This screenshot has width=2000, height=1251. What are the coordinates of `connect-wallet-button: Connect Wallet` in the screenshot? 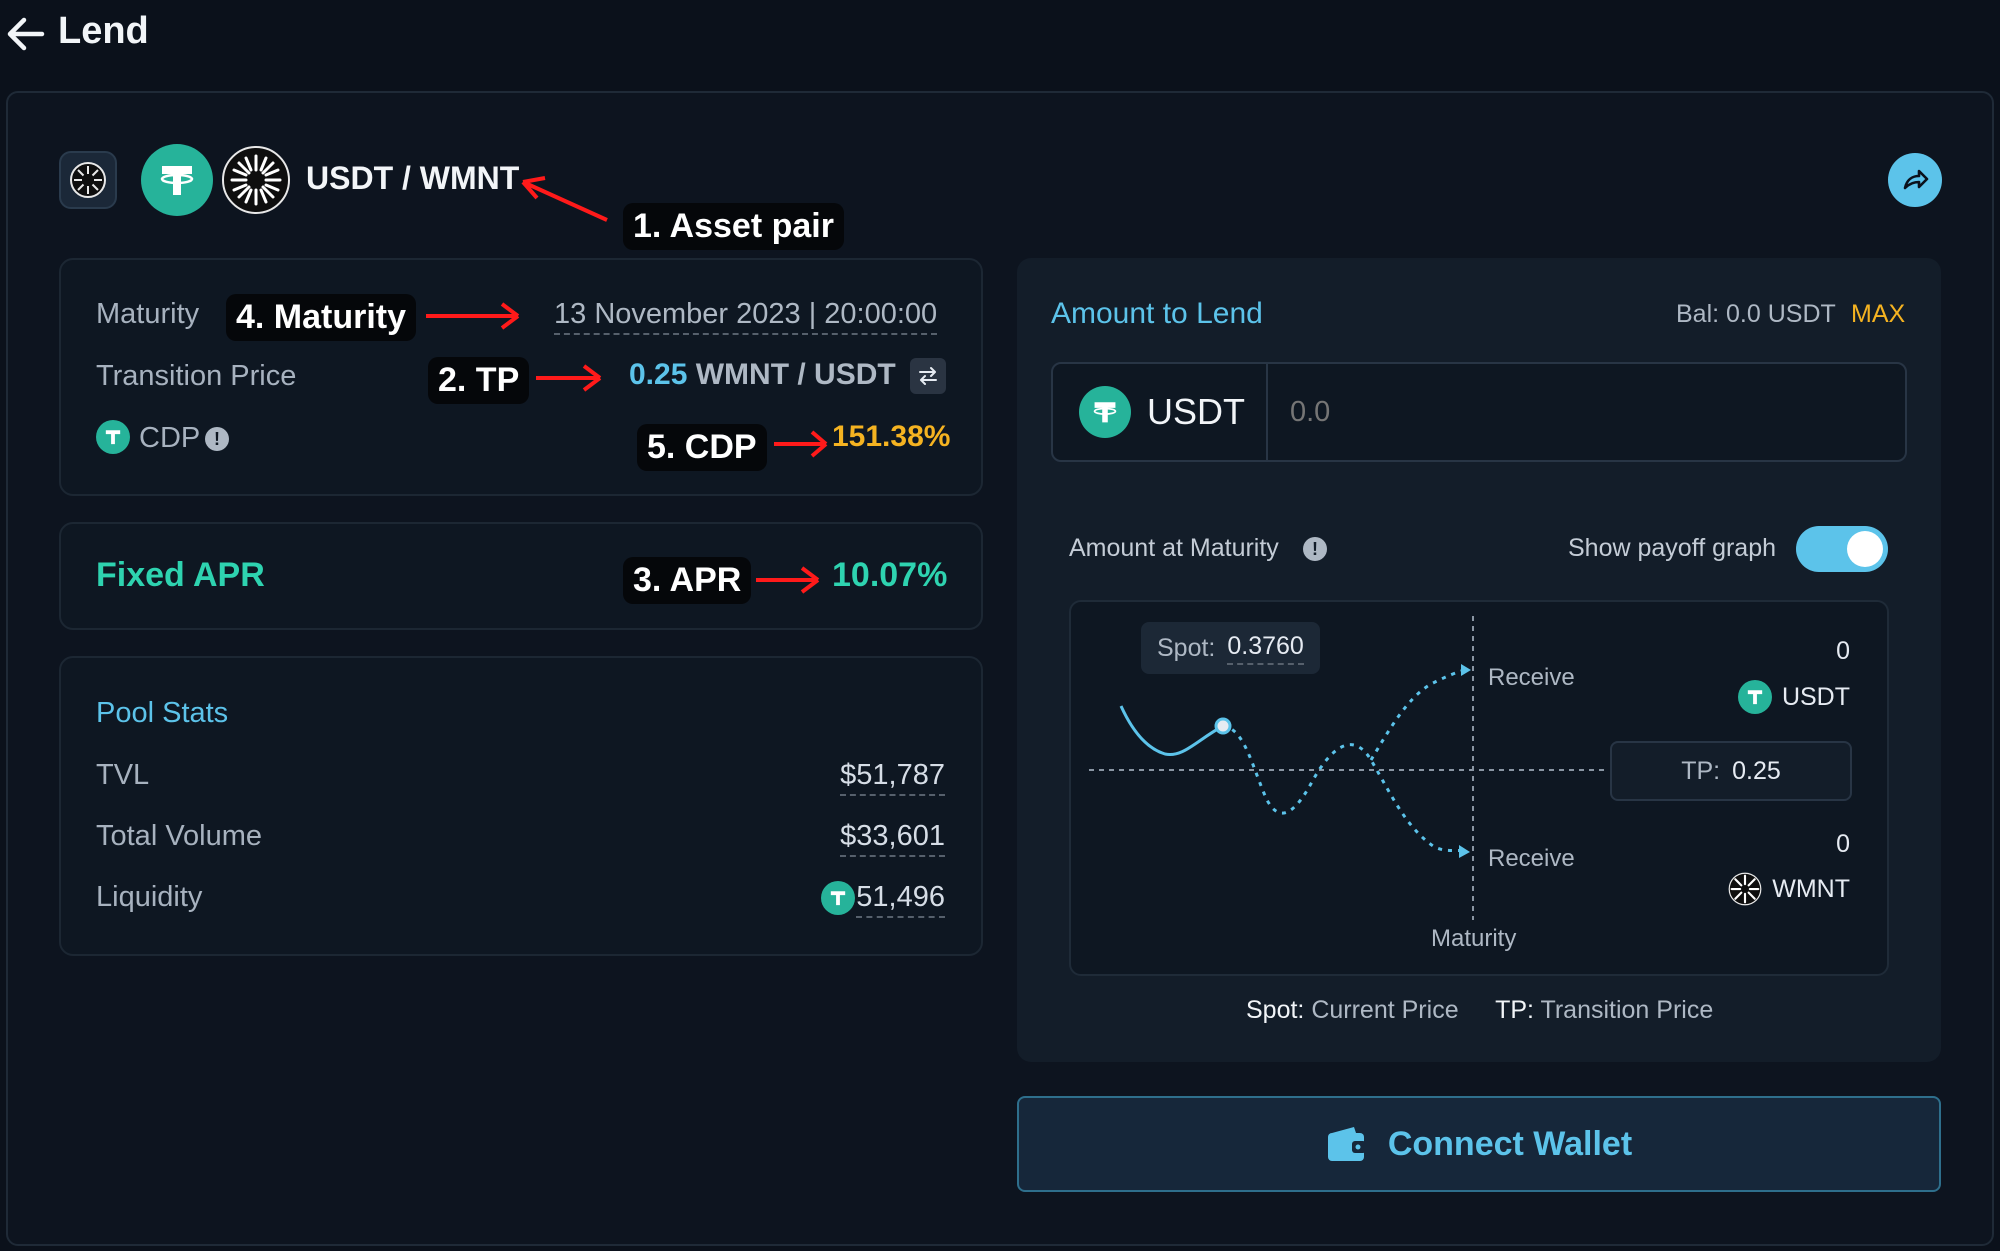 It's located at (1479, 1144).